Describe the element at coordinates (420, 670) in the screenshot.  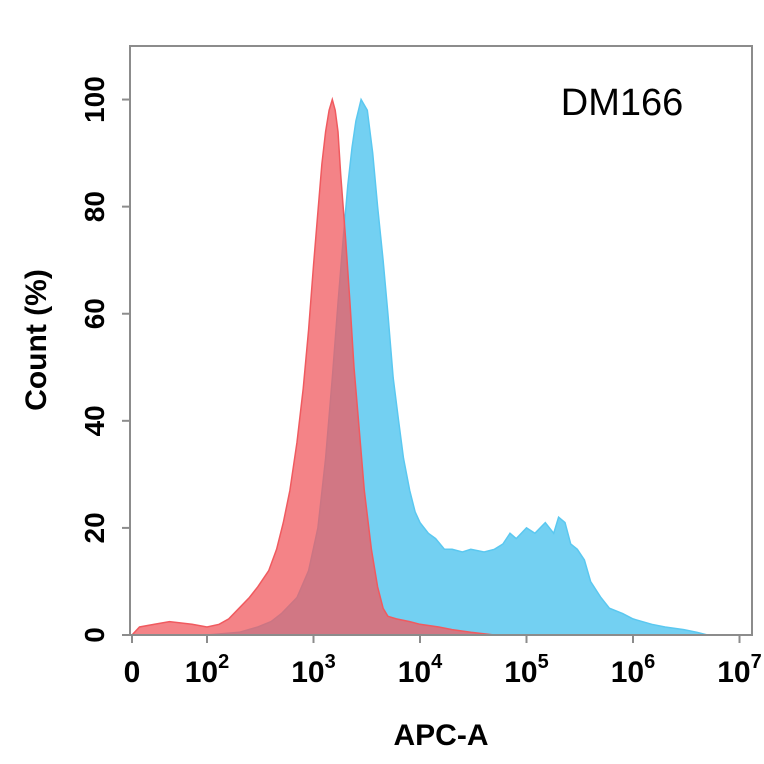
I see `x-tick-label: 10⁴` at that location.